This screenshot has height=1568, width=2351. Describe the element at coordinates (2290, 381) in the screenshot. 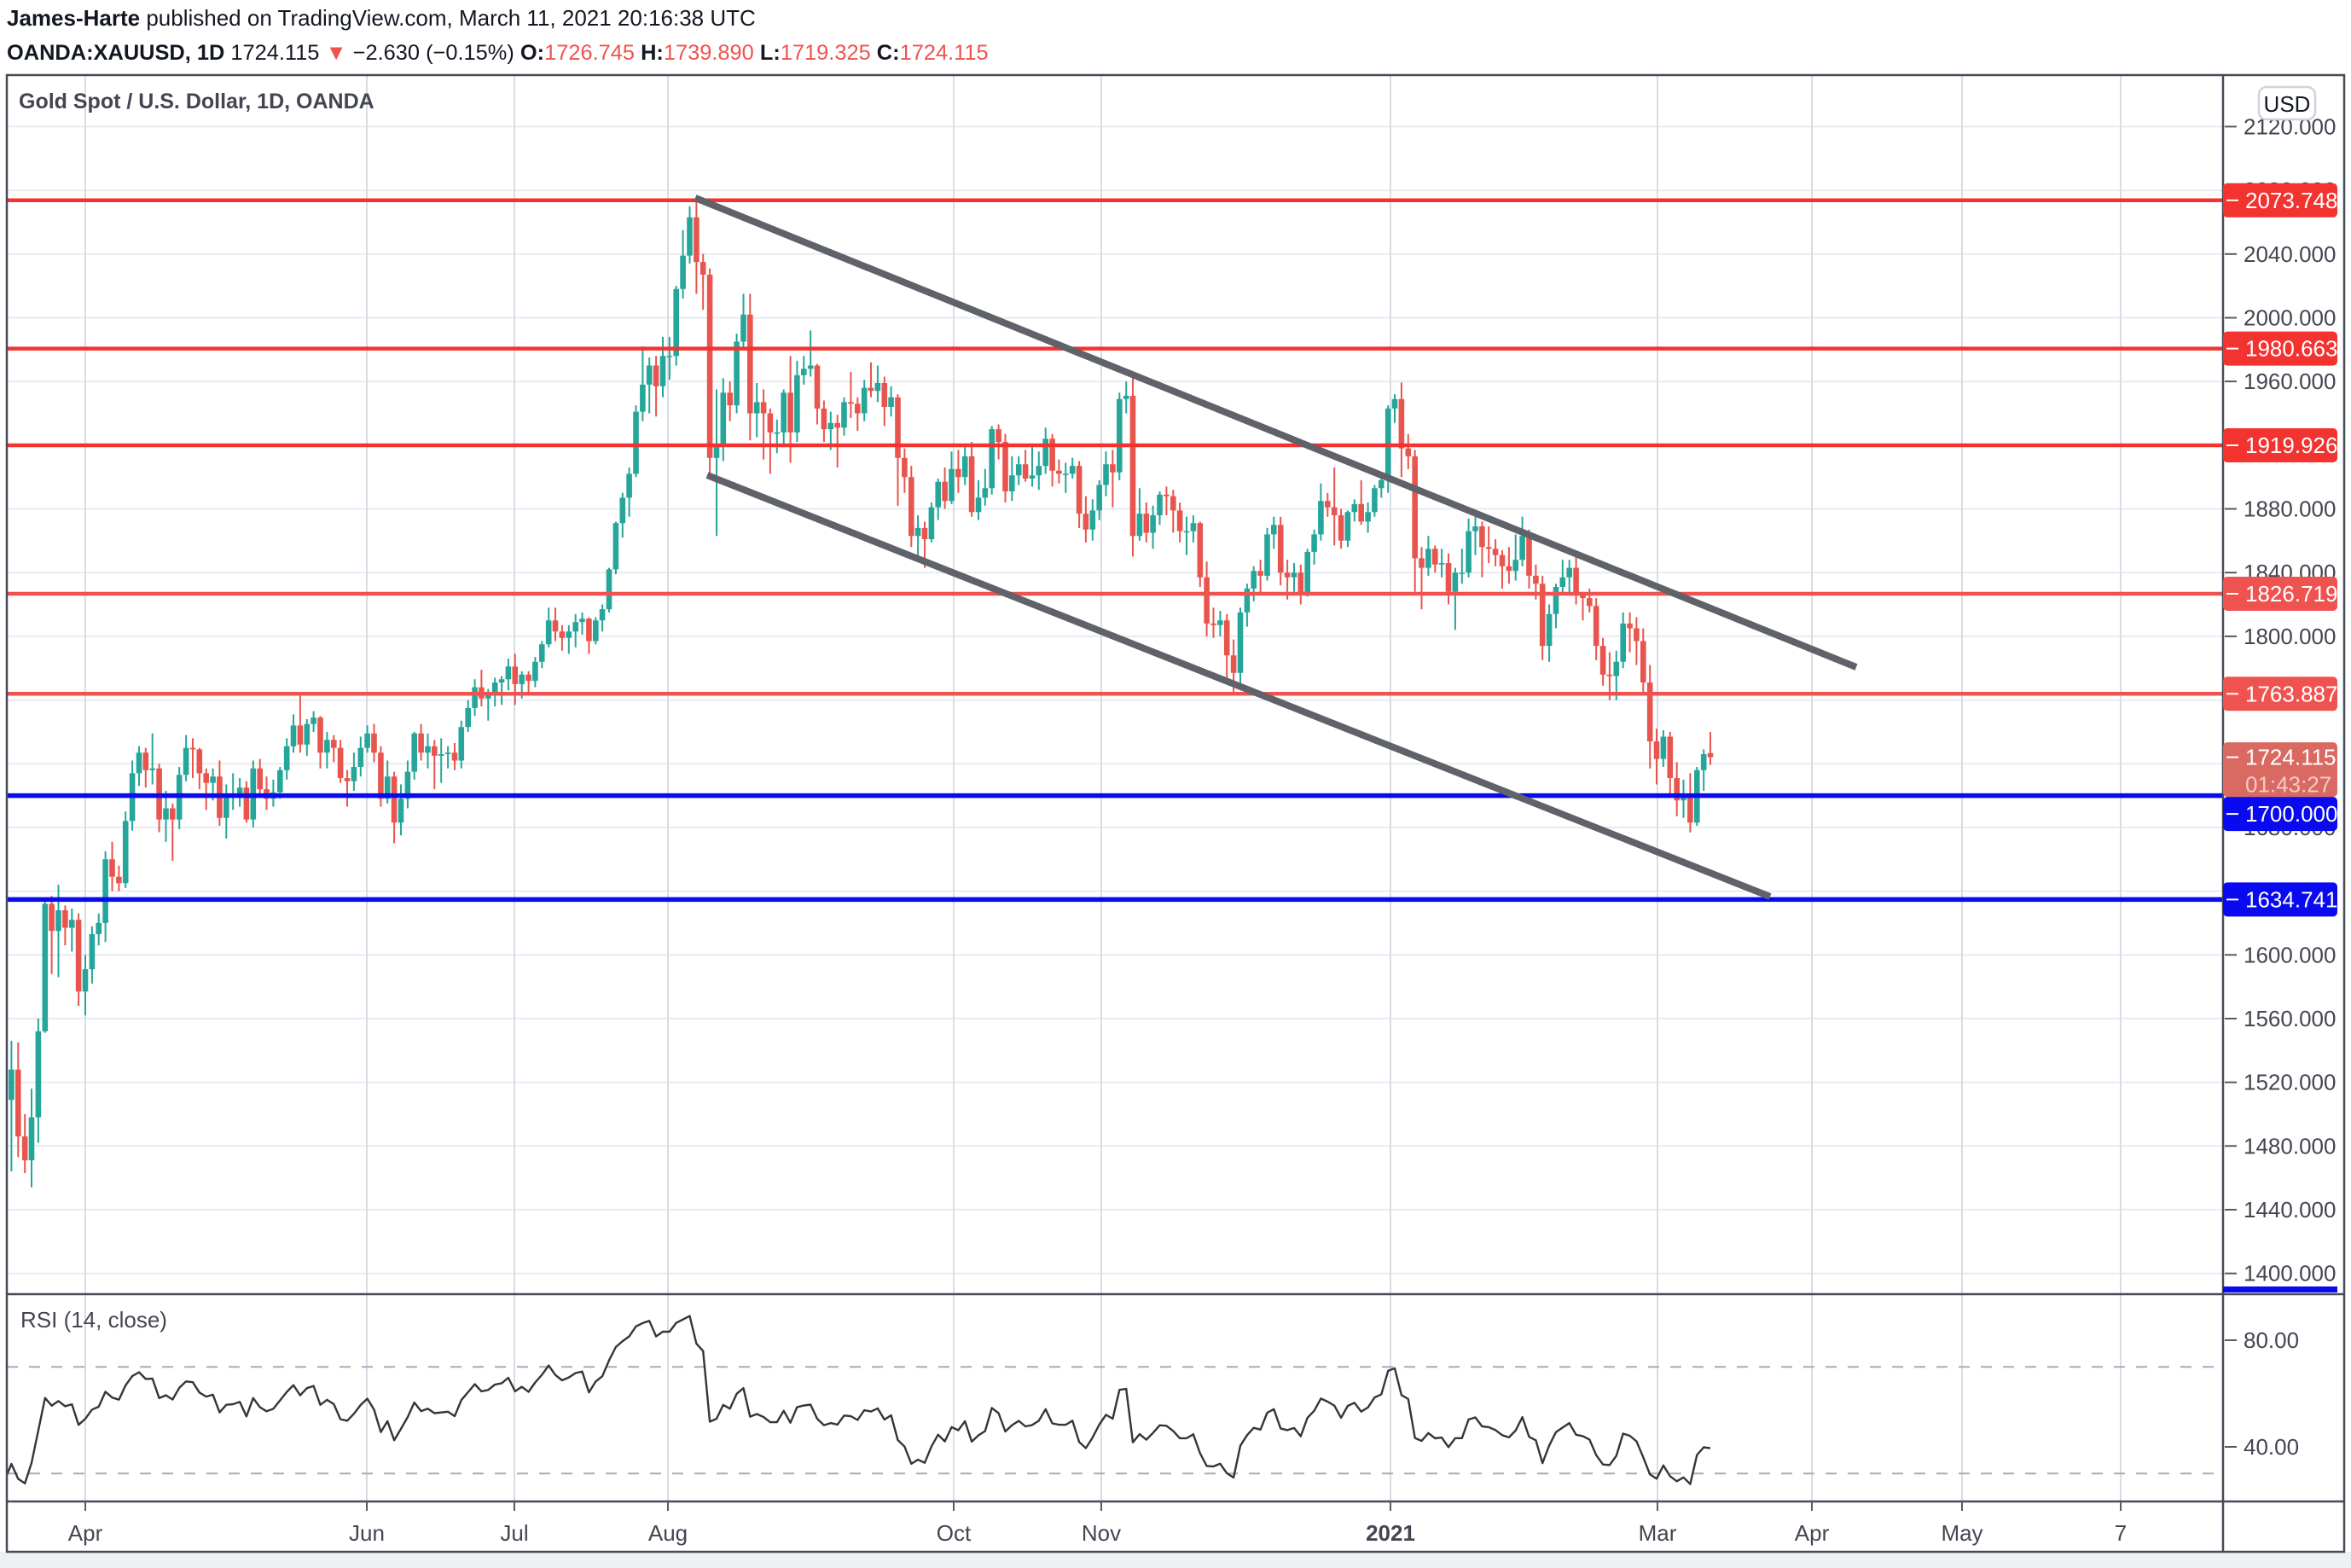

I see `svg-text: 1960.000` at that location.